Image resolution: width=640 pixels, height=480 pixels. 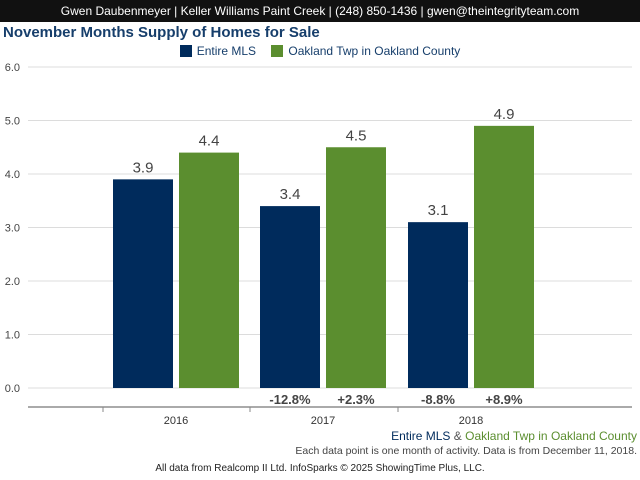 I want to click on bar-value-label: 4.9, so click(x=504, y=114).